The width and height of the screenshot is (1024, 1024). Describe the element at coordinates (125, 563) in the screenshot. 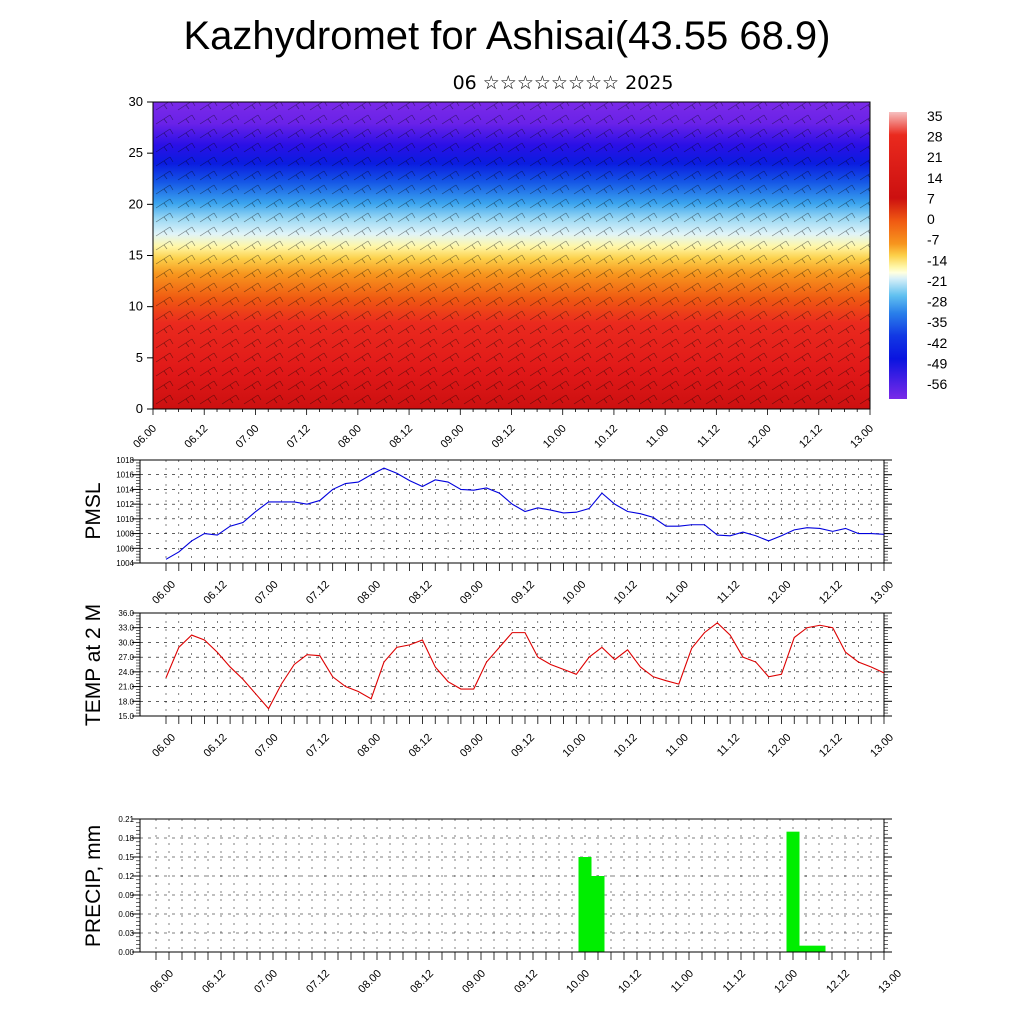

I see `pmsl-y-tick-label: 1004` at that location.